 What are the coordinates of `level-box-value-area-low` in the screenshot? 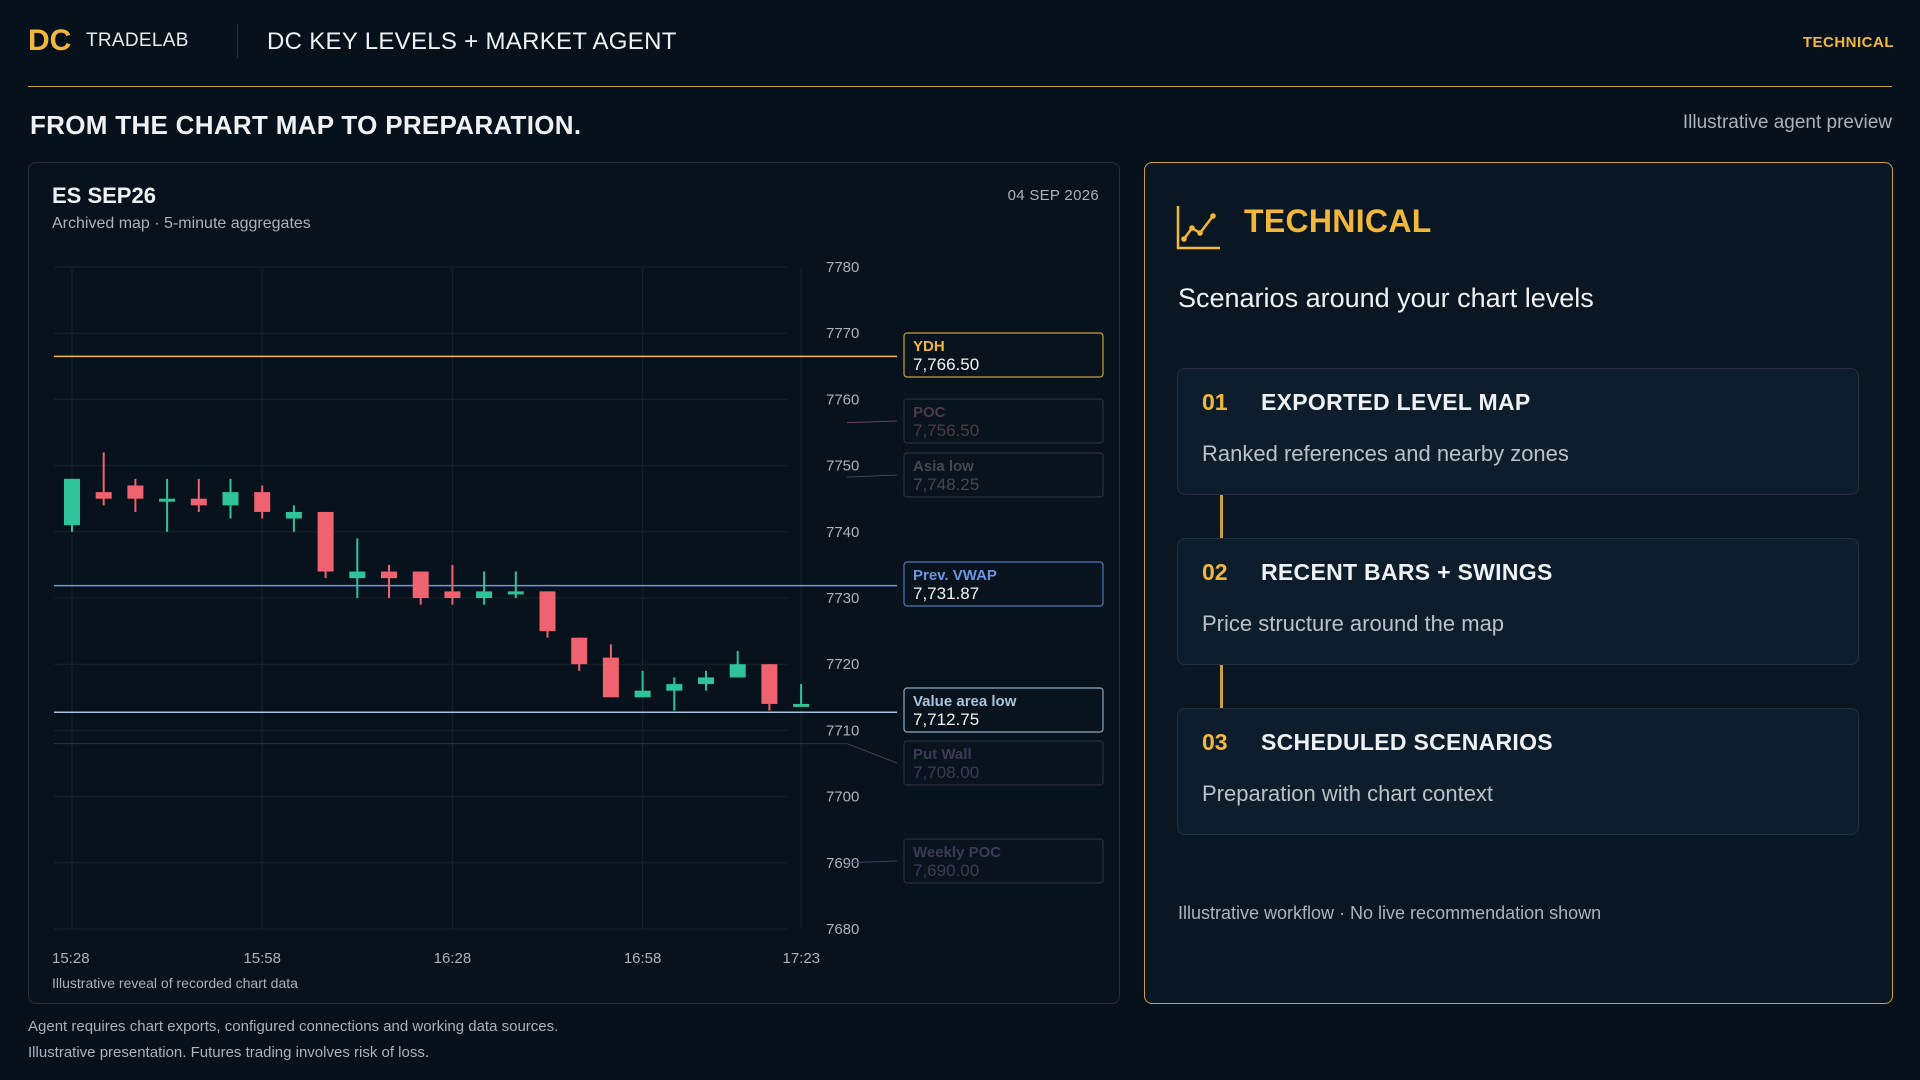 It's located at (1003, 710).